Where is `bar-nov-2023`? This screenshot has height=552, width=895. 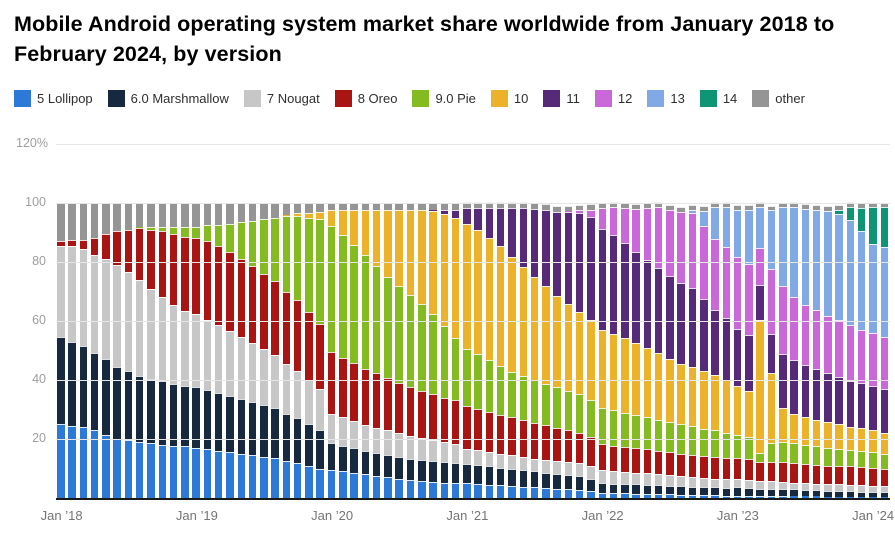 bar-nov-2023 is located at coordinates (850, 350).